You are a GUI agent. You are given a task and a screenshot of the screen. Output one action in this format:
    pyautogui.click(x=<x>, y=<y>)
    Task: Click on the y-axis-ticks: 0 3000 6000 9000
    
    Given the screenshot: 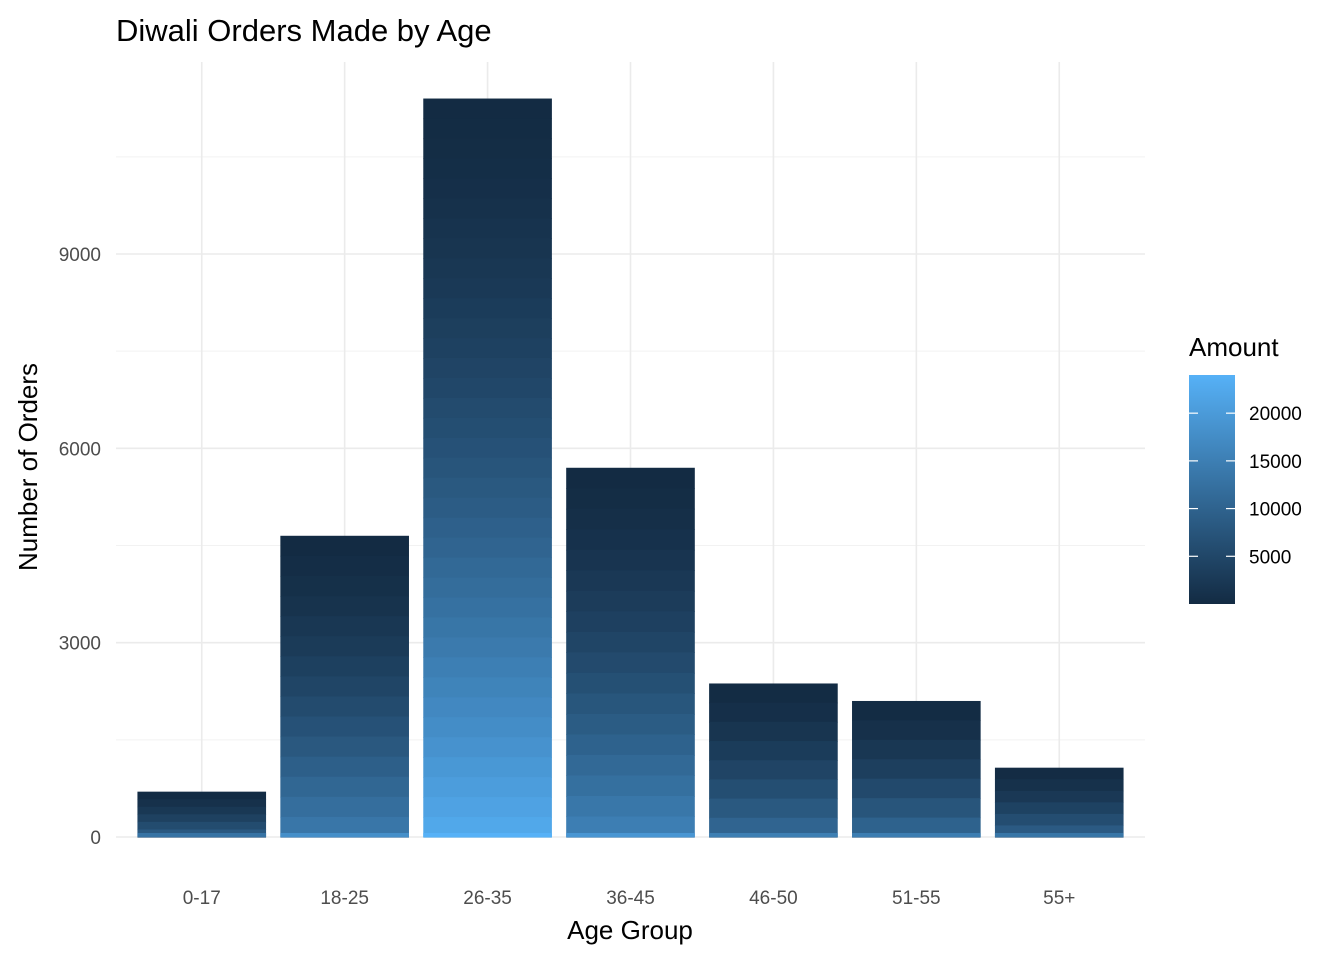 What is the action you would take?
    pyautogui.click(x=80, y=547)
    